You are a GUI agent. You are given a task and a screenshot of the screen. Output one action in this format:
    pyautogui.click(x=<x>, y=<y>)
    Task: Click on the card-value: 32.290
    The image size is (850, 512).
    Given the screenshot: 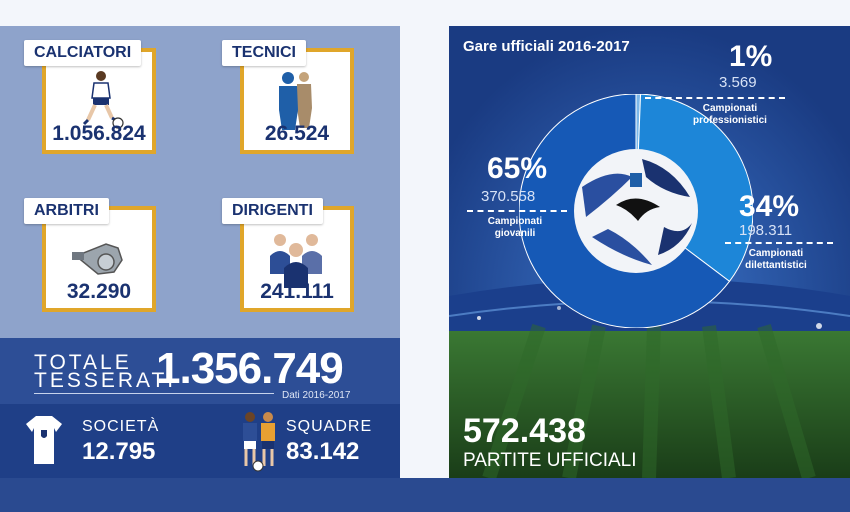 What is the action you would take?
    pyautogui.click(x=99, y=291)
    